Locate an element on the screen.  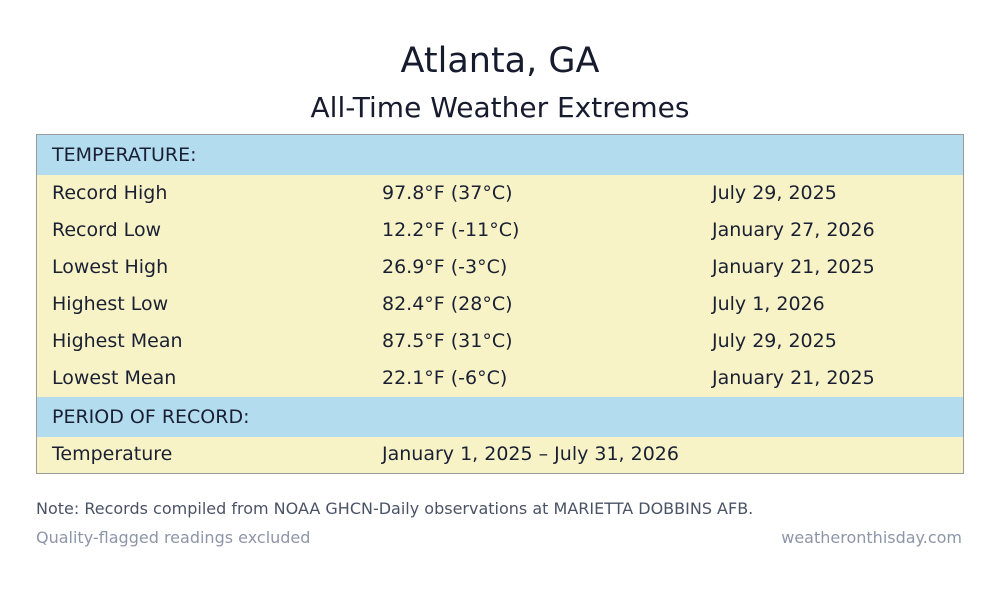
table-row: Record High 97.8°F (37°C) July 29, 2025 is located at coordinates (500, 193).